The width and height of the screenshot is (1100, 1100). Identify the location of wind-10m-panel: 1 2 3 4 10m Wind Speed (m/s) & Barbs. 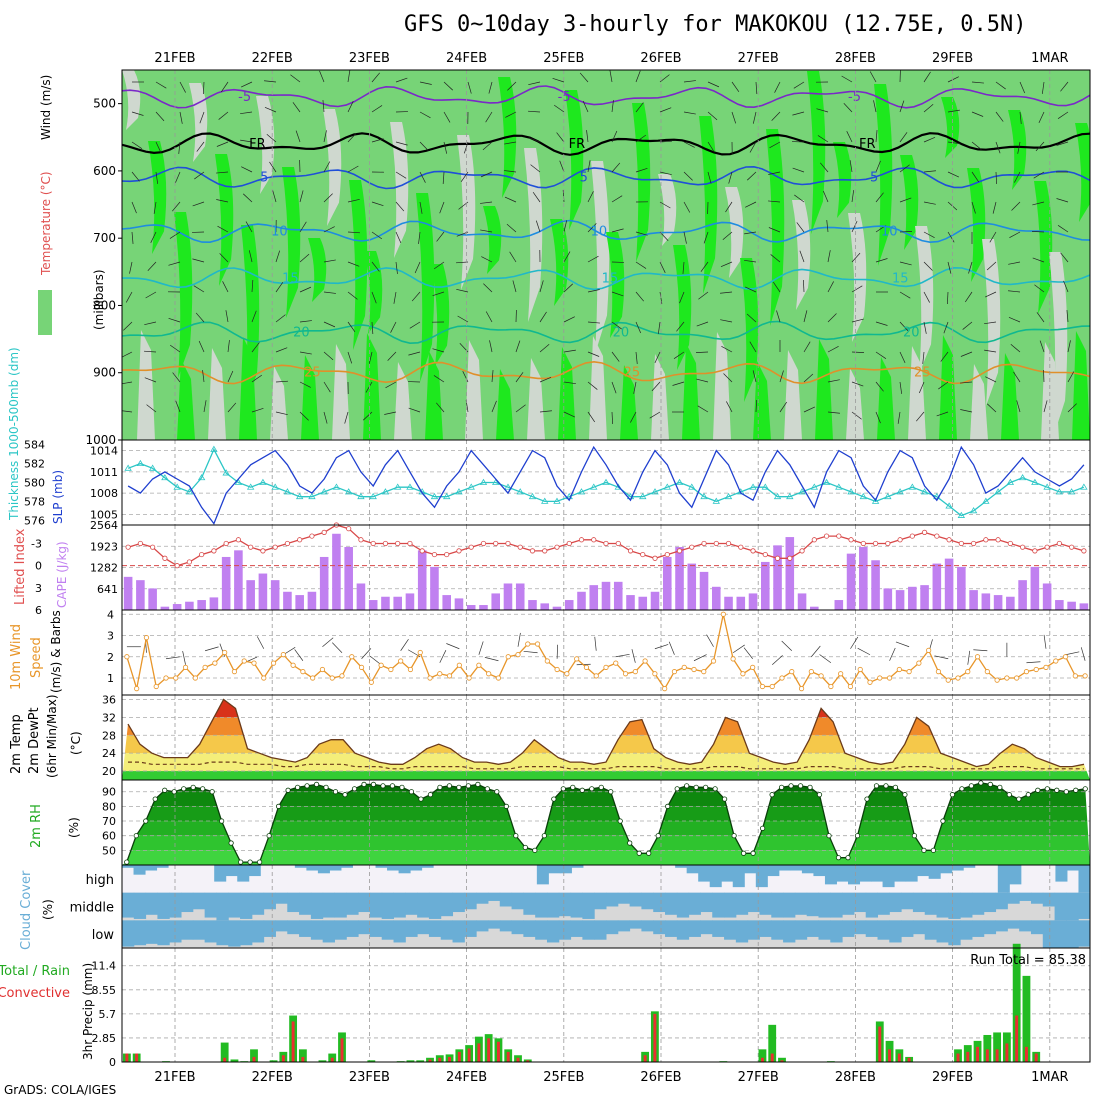
(550, 652).